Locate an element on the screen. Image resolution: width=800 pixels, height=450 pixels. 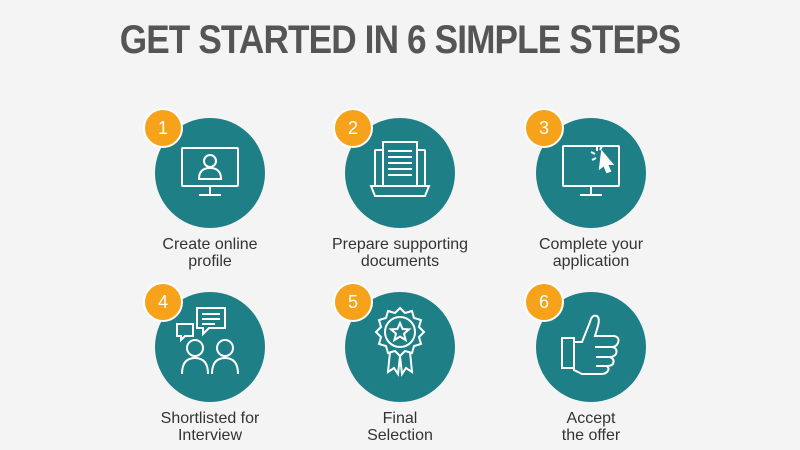
step-3-label-line2: application is located at coordinates (591, 261).